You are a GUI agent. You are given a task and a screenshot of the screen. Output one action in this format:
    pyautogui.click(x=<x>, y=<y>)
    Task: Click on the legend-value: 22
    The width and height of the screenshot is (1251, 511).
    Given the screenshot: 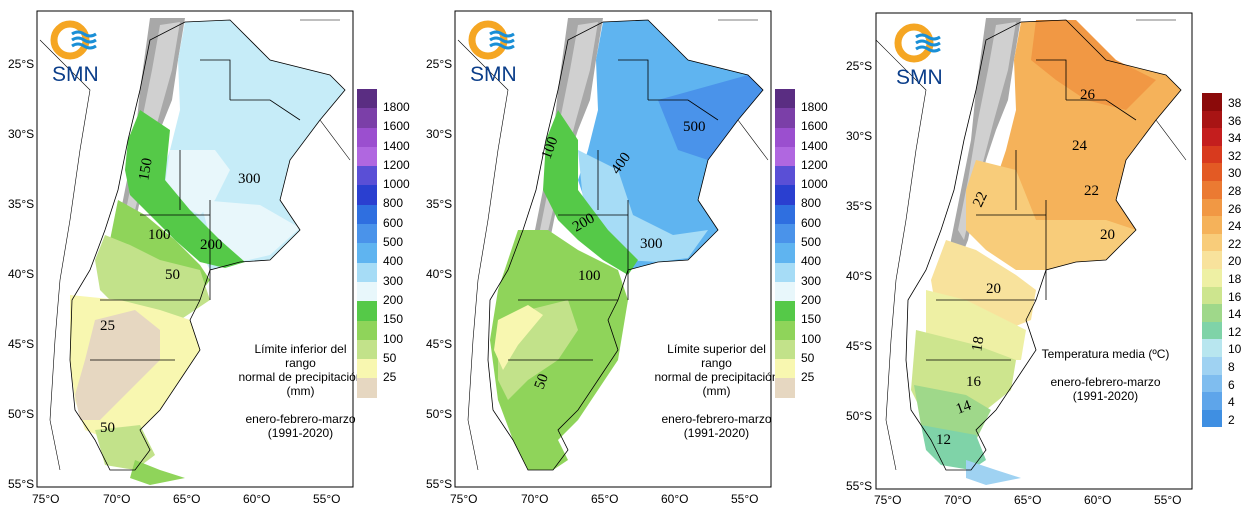 What is the action you would take?
    pyautogui.click(x=1235, y=243)
    